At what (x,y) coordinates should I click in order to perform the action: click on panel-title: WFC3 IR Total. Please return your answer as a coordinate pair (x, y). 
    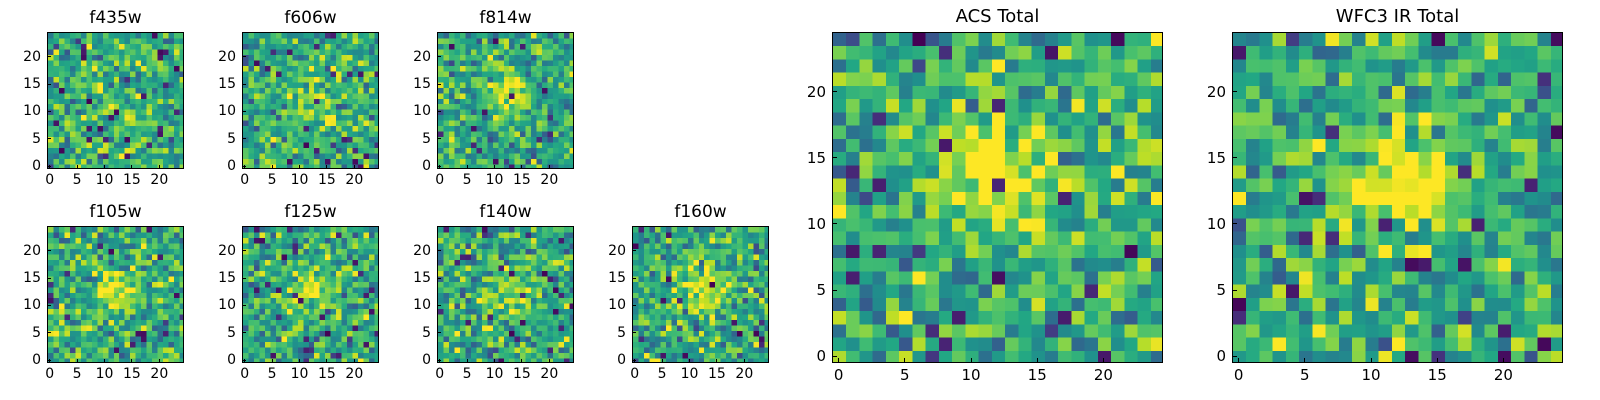
    Looking at the image, I should click on (1397, 16).